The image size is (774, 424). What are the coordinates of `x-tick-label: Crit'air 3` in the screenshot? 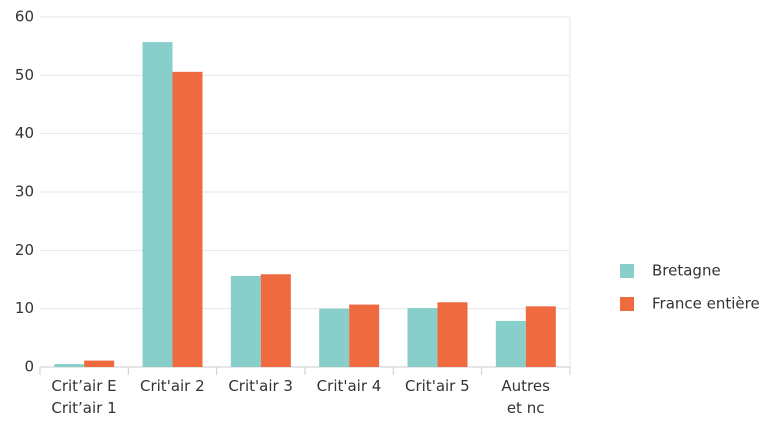 It's located at (260, 386).